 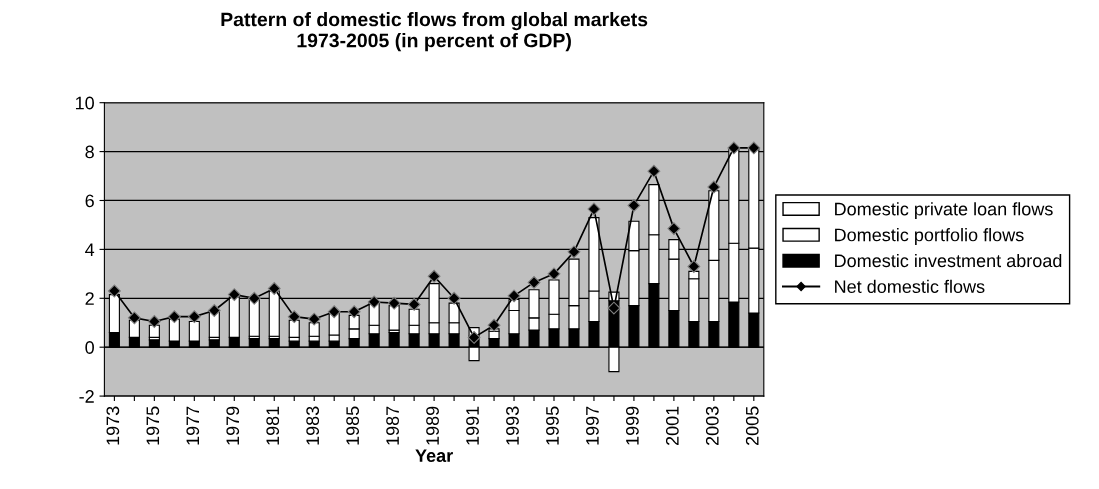 What do you see at coordinates (552, 425) in the screenshot?
I see `x-tick-label: 1995` at bounding box center [552, 425].